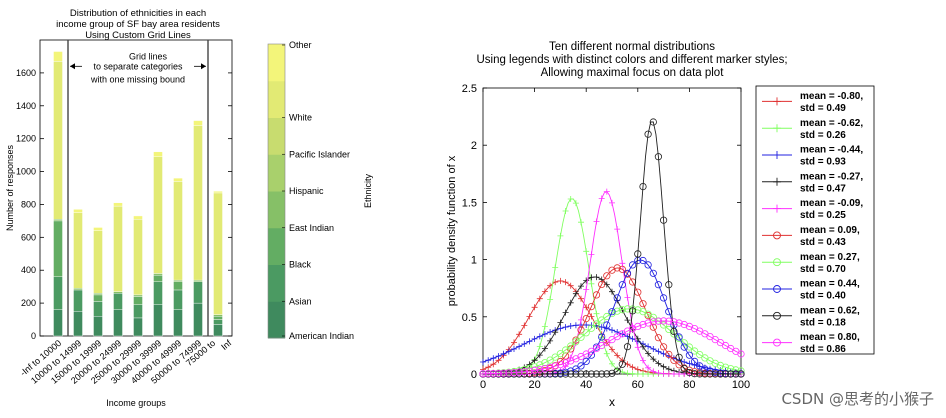  Describe the element at coordinates (474, 146) in the screenshot. I see `y-tick-label: 2` at that location.